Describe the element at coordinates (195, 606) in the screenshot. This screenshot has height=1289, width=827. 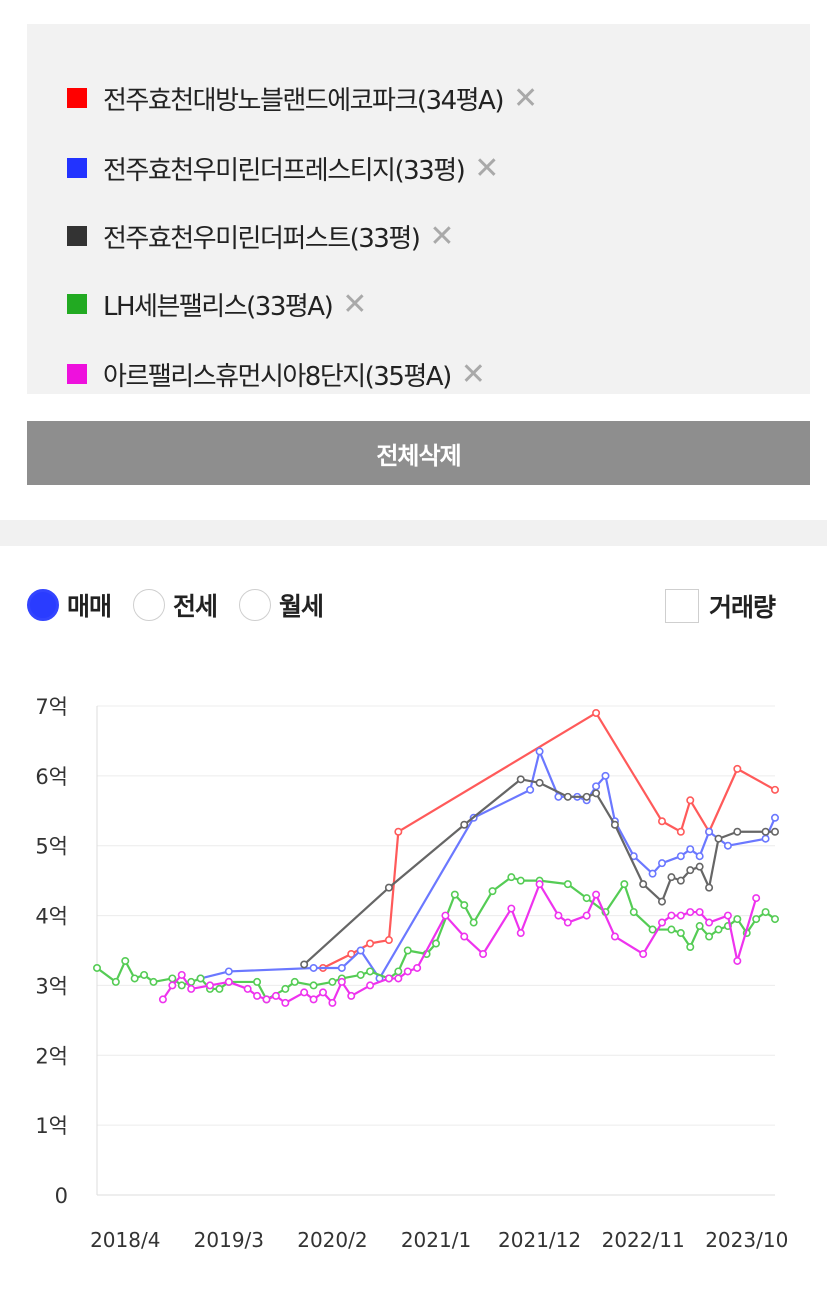
I see `radio-label: 전세` at that location.